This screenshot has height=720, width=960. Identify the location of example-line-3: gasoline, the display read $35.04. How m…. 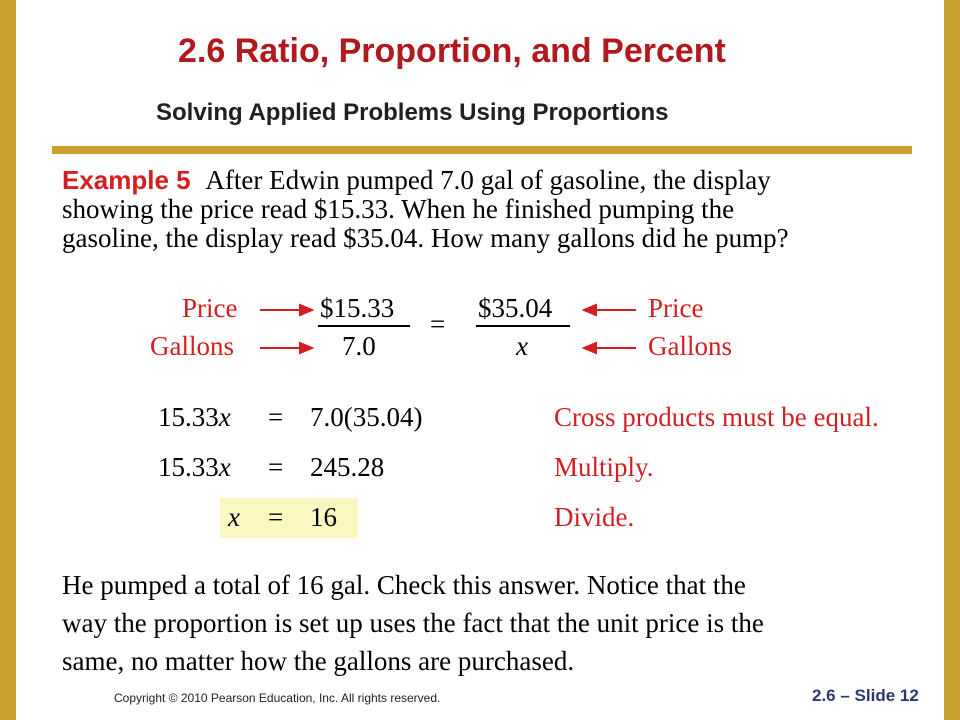
(425, 238).